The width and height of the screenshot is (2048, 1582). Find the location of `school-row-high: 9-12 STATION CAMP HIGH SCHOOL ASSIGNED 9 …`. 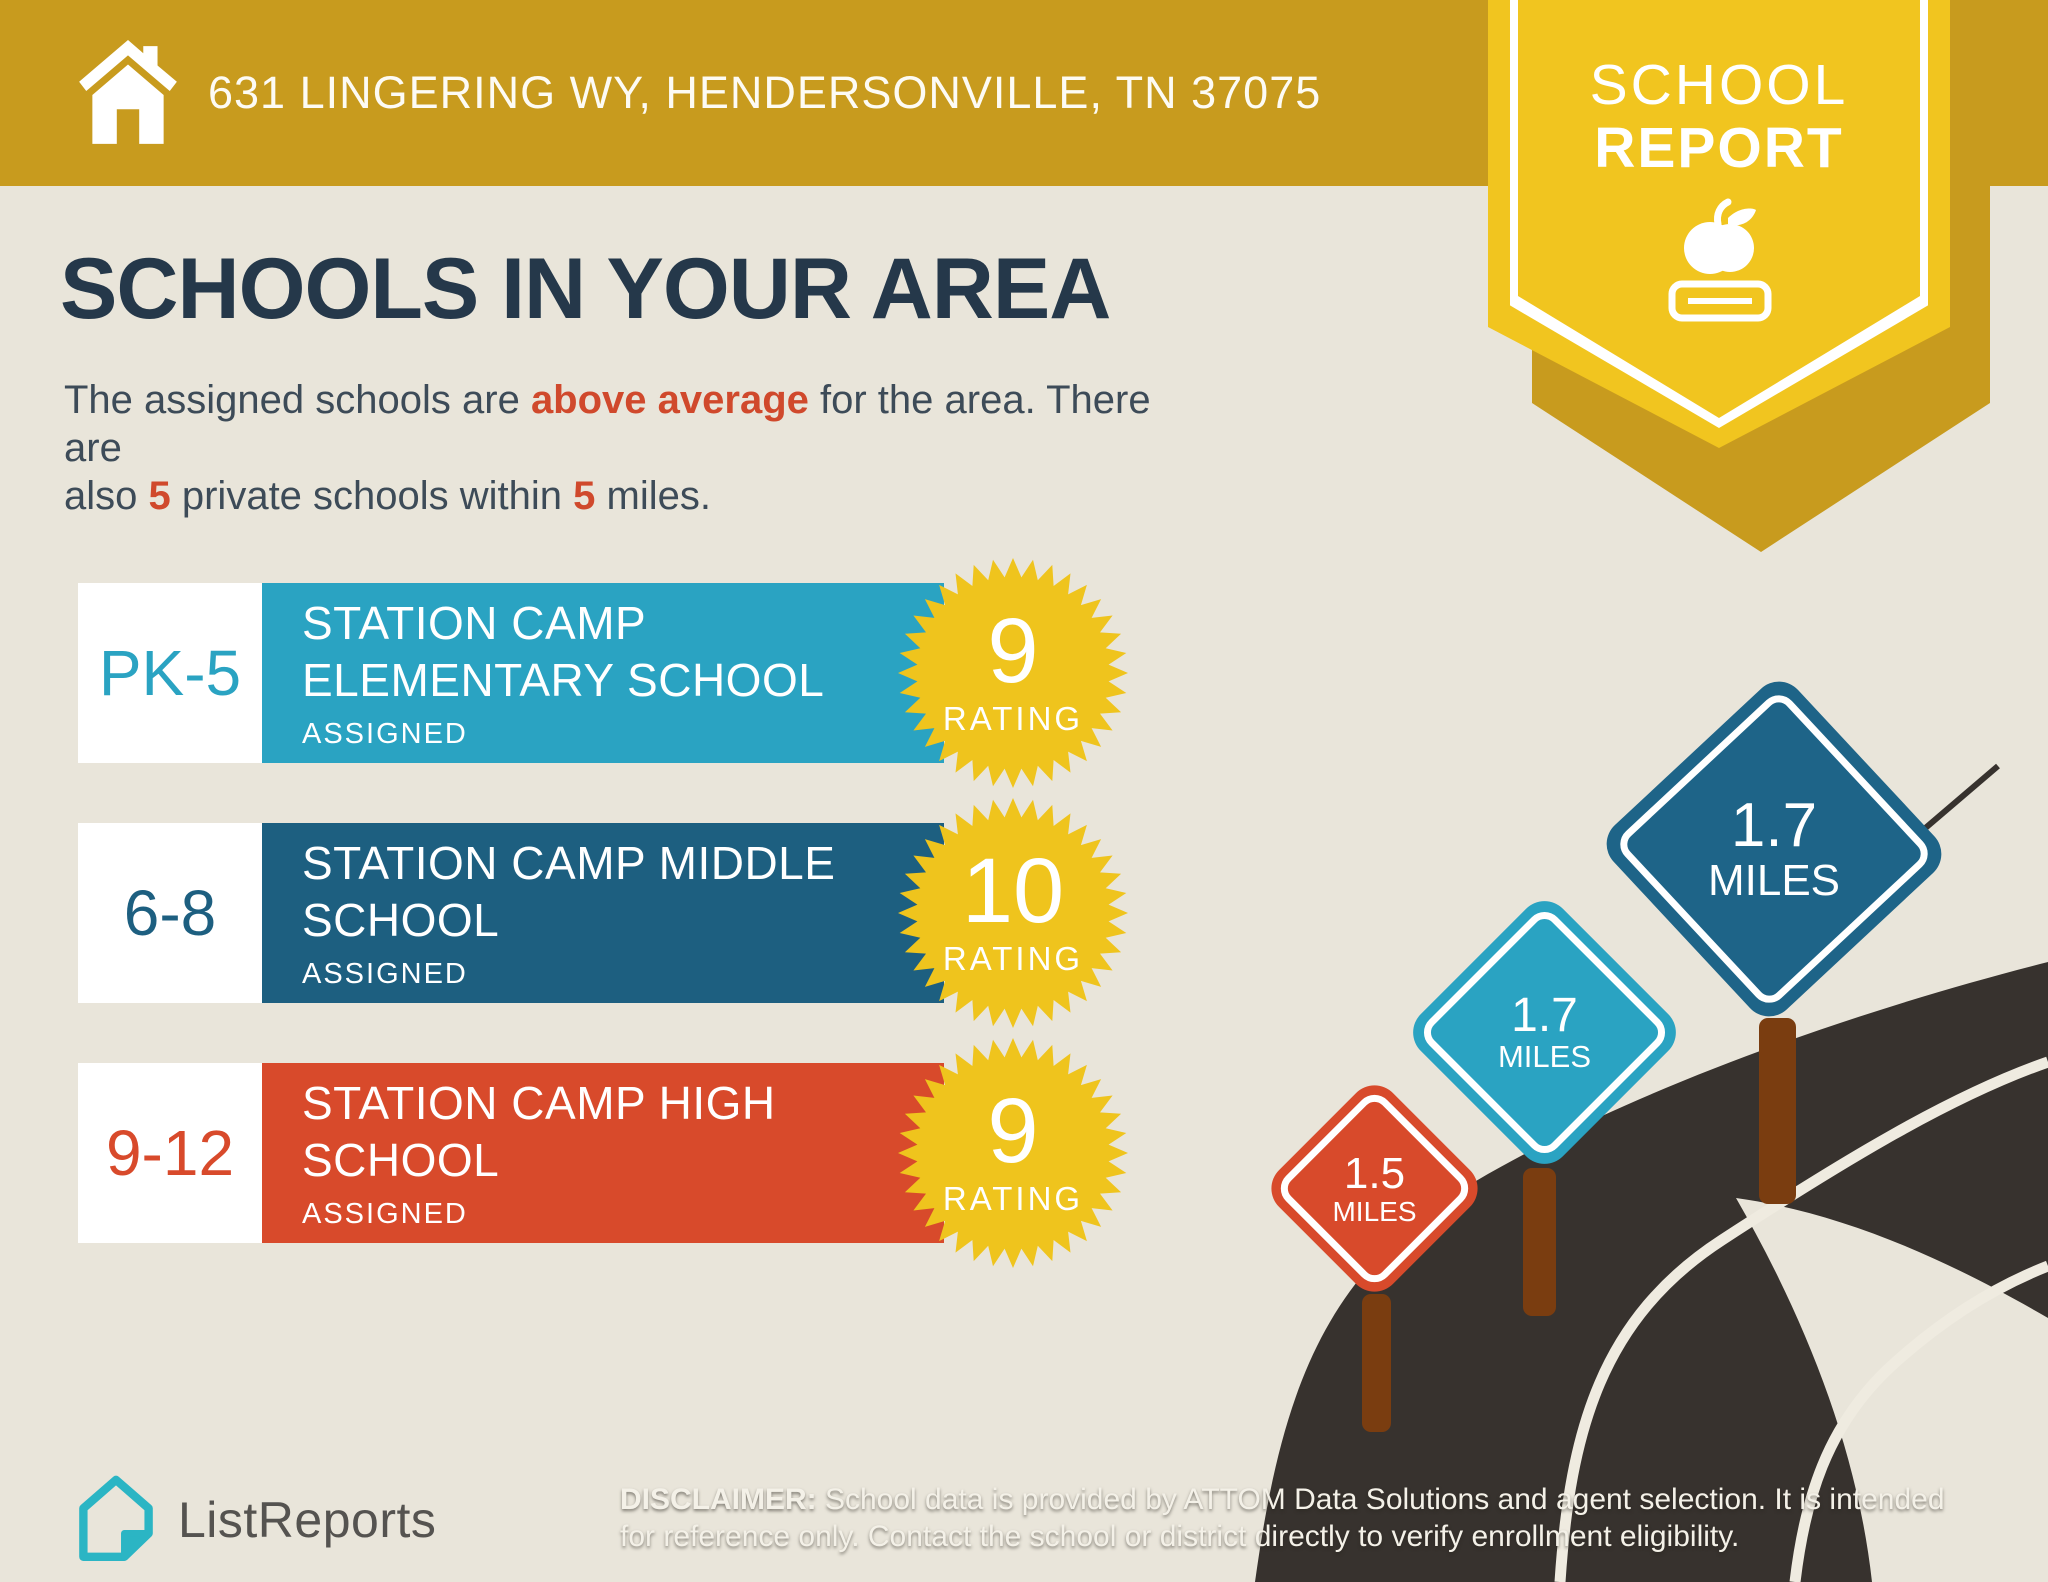

school-row-high: 9-12 STATION CAMP HIGH SCHOOL ASSIGNED 9 … is located at coordinates (603, 1153).